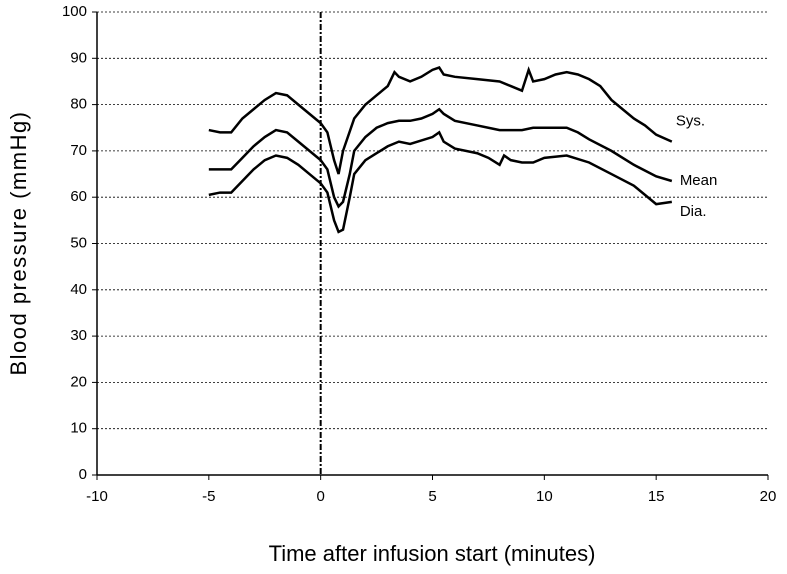 The width and height of the screenshot is (787, 574). Describe the element at coordinates (208, 496) in the screenshot. I see `x-tick-label: -5` at that location.